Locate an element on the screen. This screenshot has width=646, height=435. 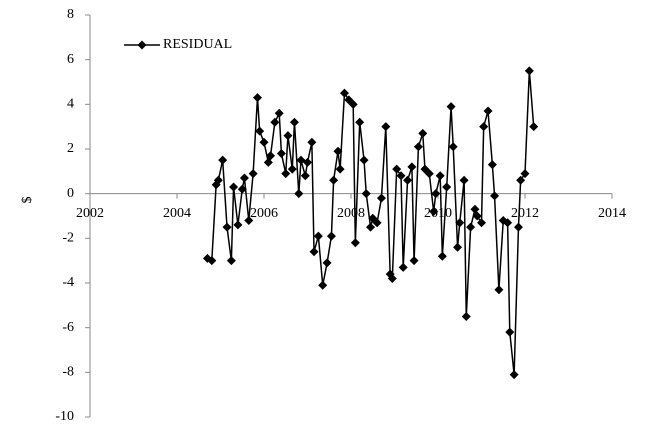
y-tick-label: -10 is located at coordinates (64, 416).